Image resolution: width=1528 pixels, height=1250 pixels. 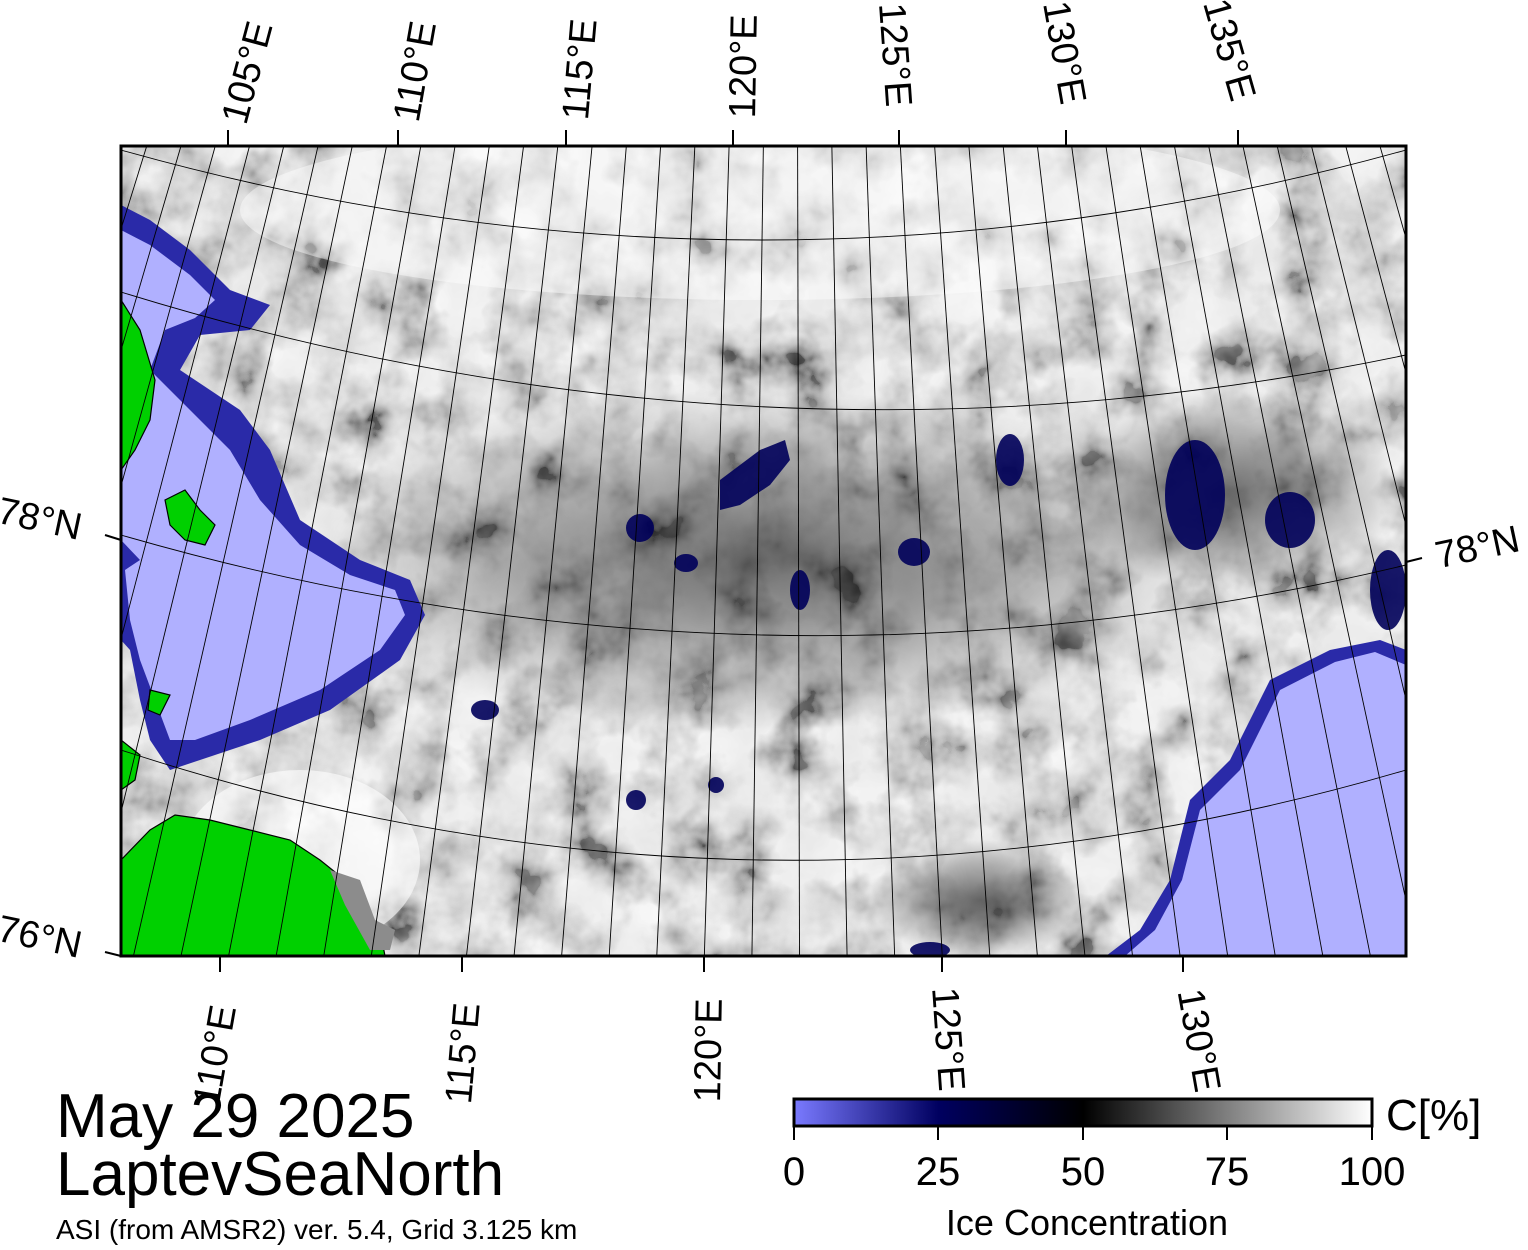 What do you see at coordinates (1083, 1133) in the screenshot?
I see `colorbar-ticks` at bounding box center [1083, 1133].